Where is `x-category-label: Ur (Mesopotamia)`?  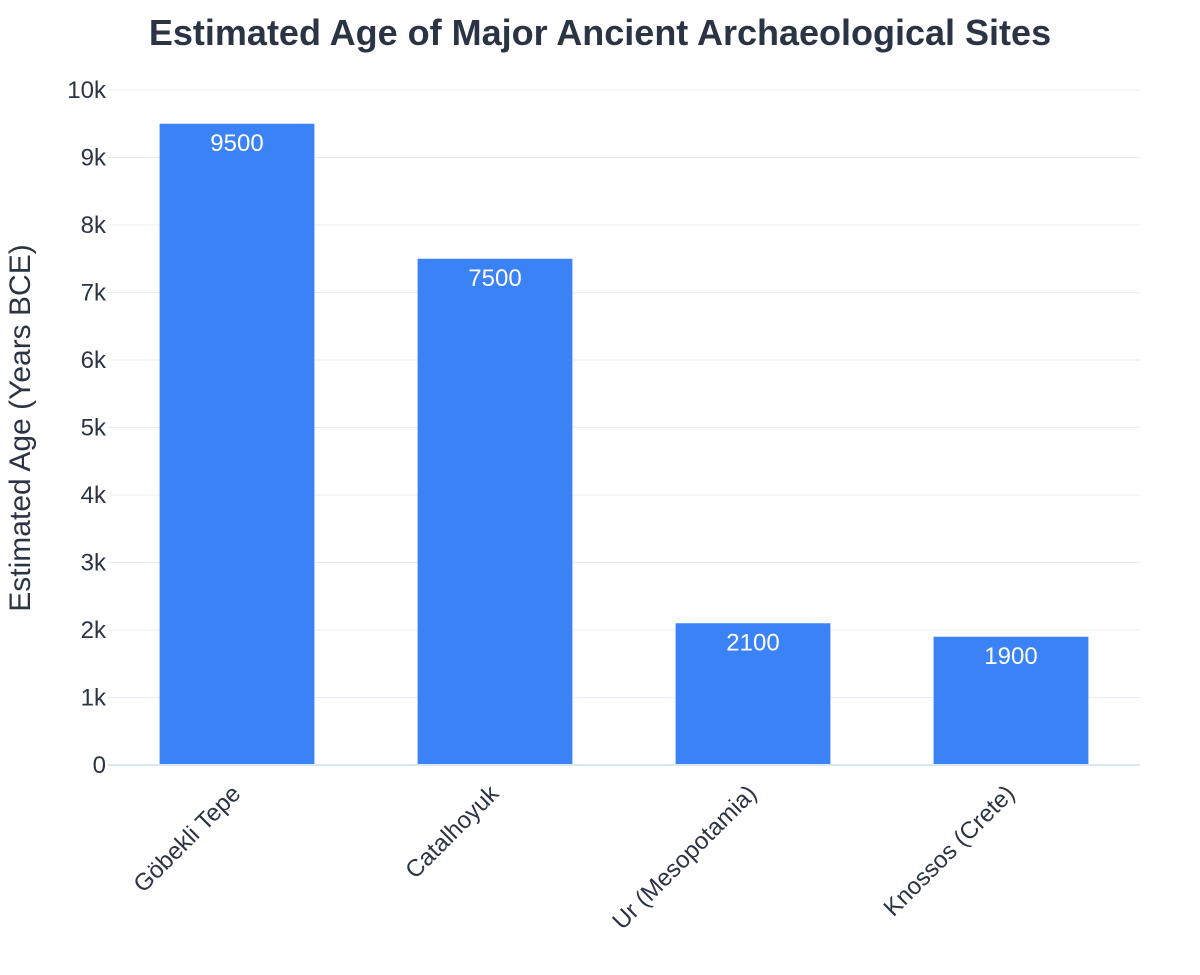 x-category-label: Ur (Mesopotamia) is located at coordinates (684, 857).